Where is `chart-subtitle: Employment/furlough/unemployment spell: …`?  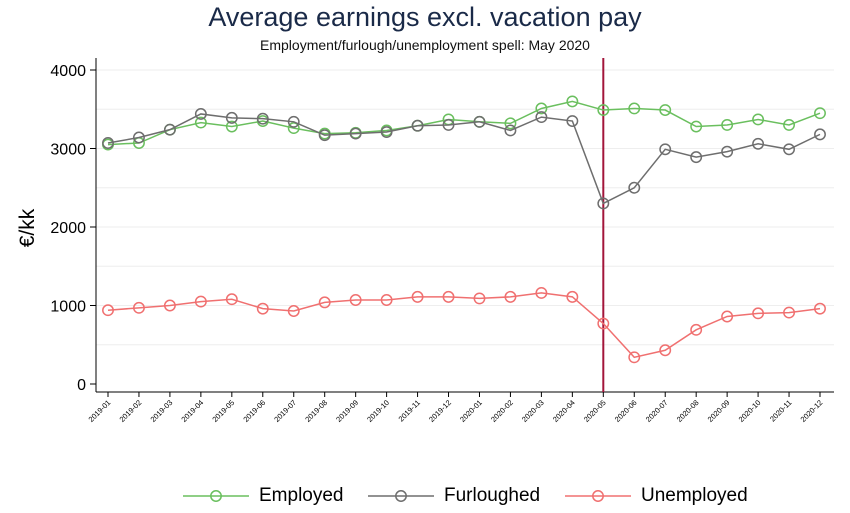
chart-subtitle: Employment/furlough/unemployment spell: … is located at coordinates (425, 45).